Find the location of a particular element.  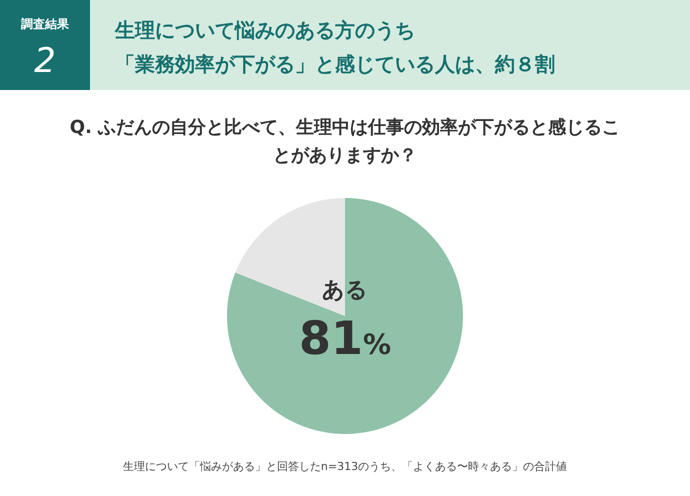

text: 2 is located at coordinates (45, 61).